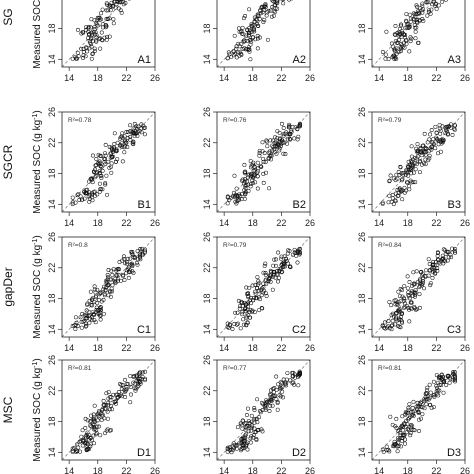 The image size is (474, 474). What do you see at coordinates (418, 162) in the screenshot?
I see `plot-frame` at bounding box center [418, 162].